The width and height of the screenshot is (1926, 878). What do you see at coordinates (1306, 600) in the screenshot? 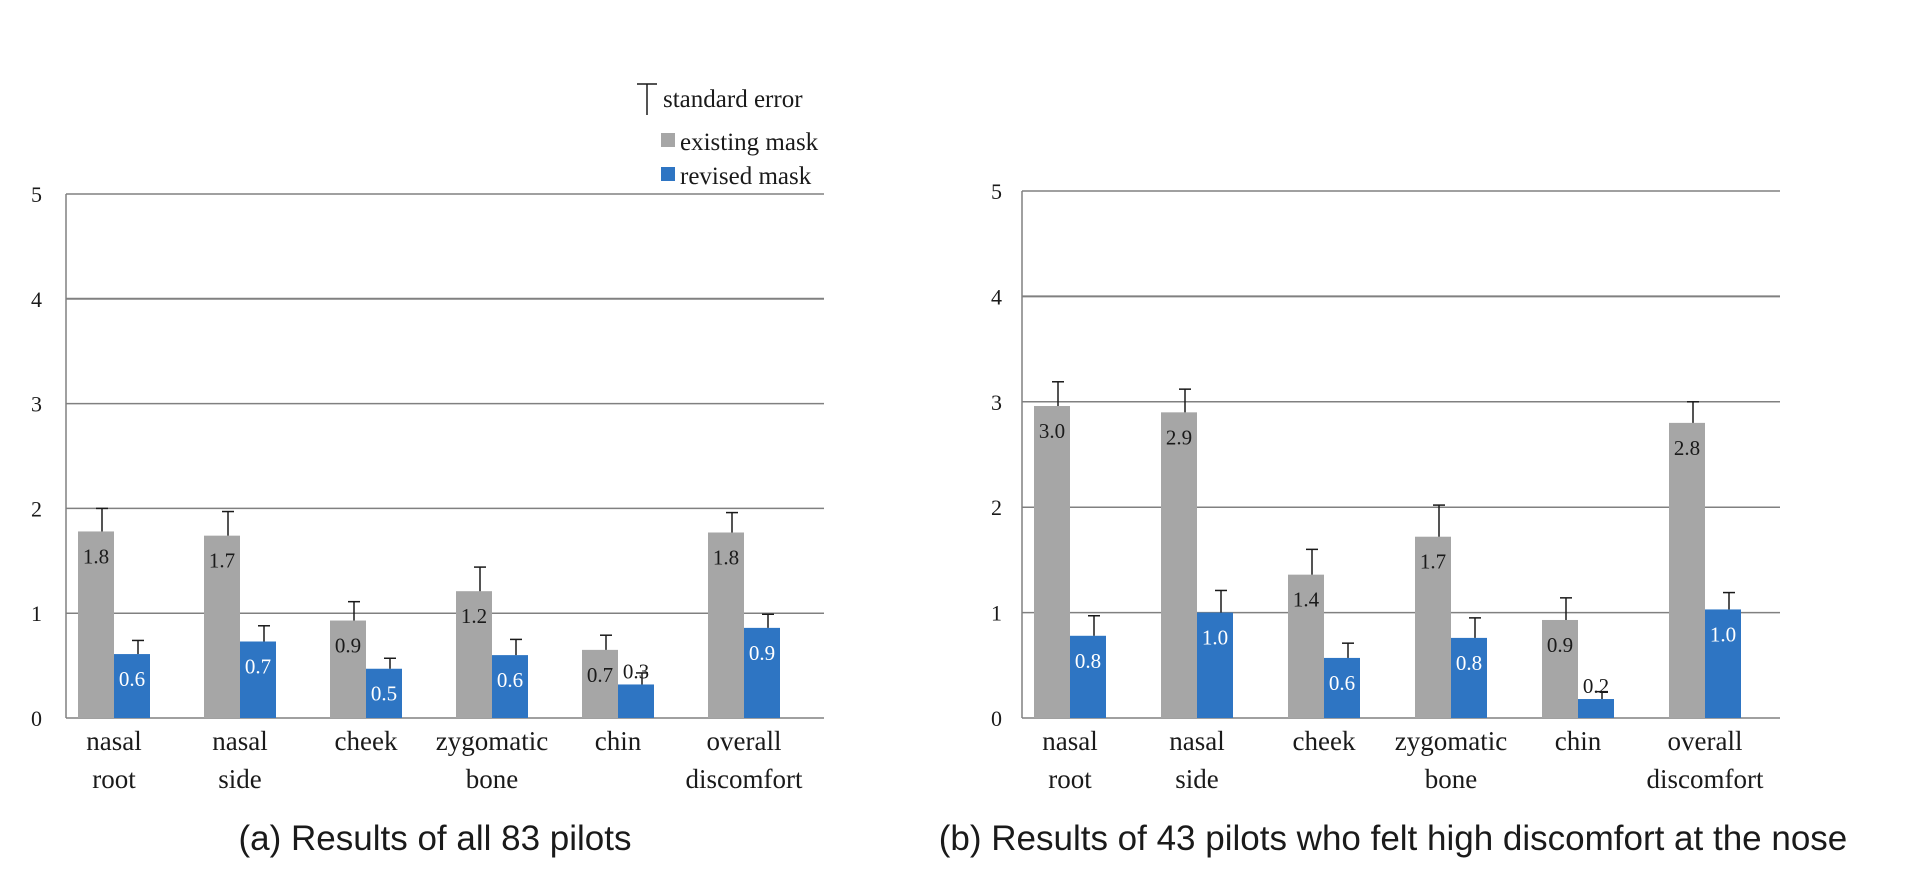
I see `b-data-label: 1.4` at bounding box center [1306, 600].